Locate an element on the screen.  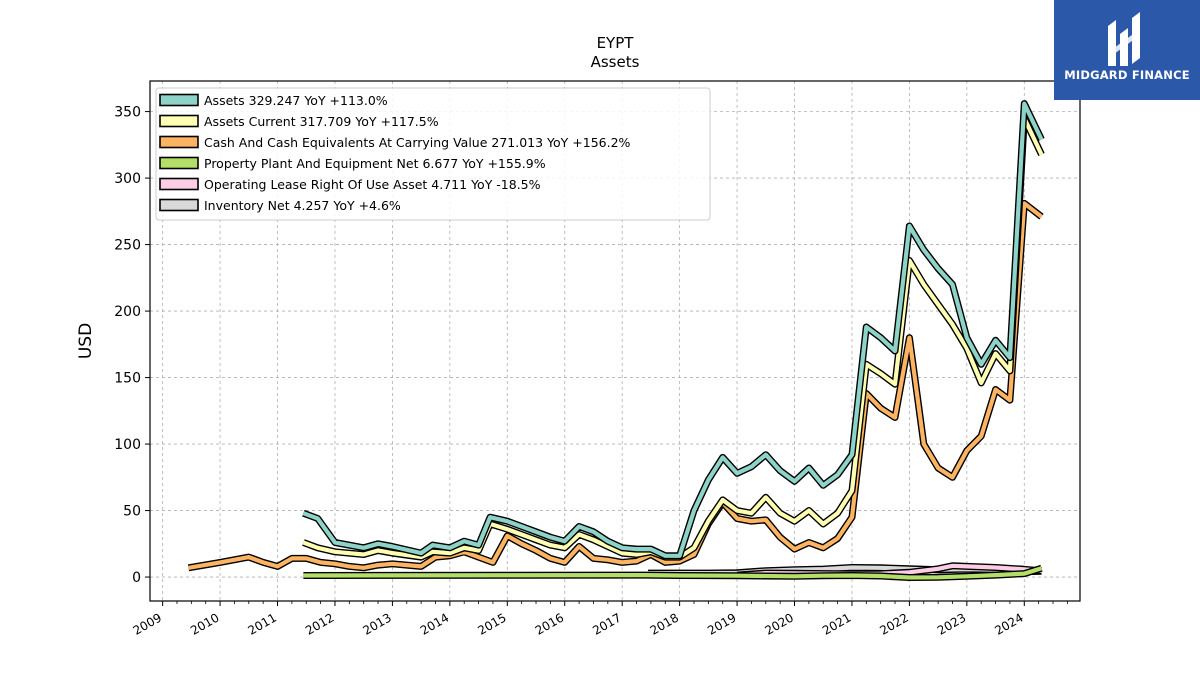
x-tick-label: 2009 is located at coordinates (147, 623).